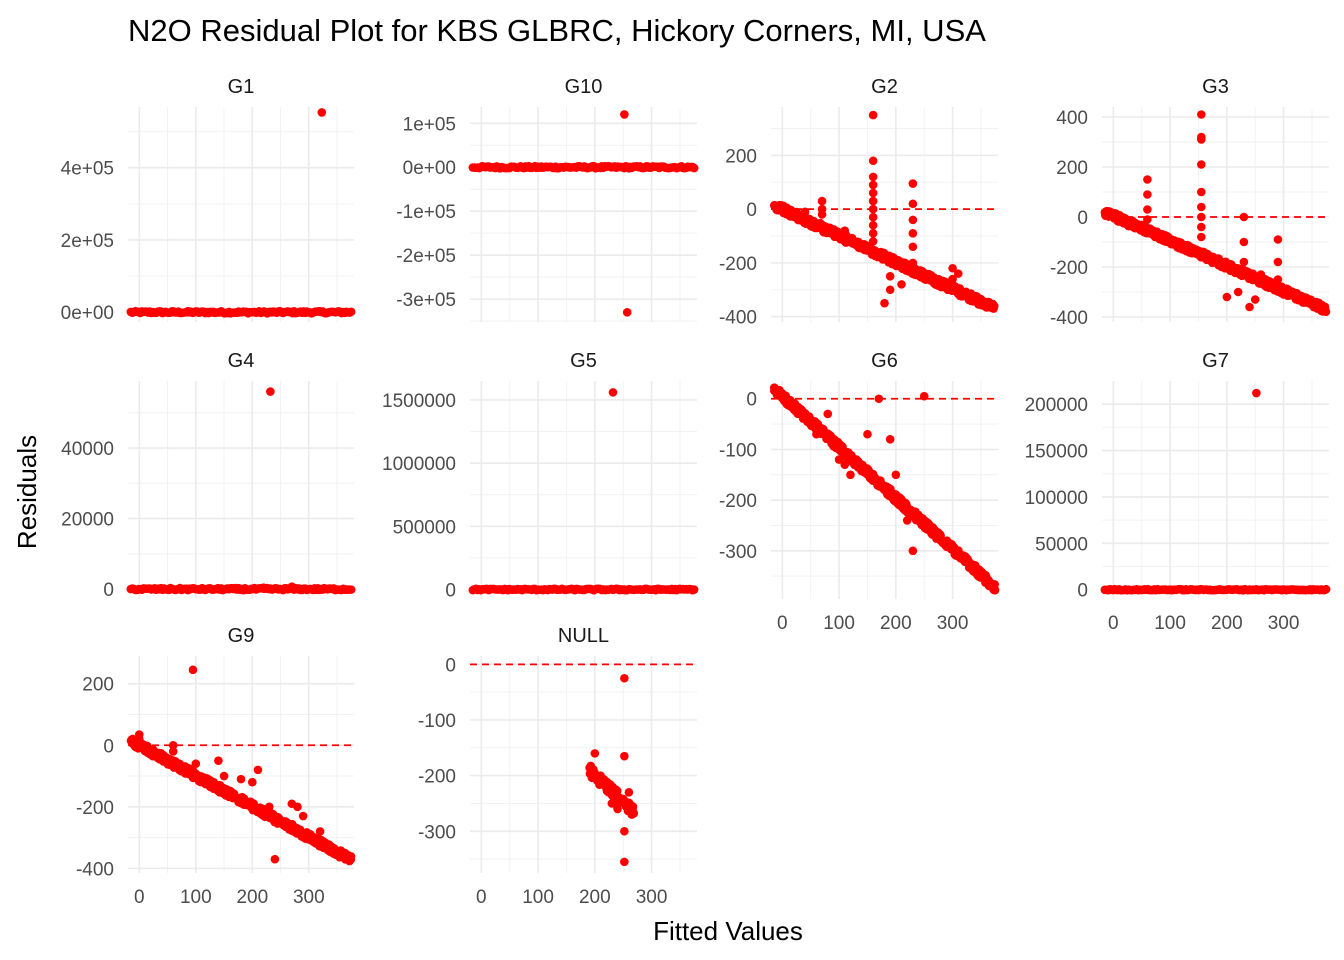  What do you see at coordinates (728, 931) in the screenshot?
I see `x-axis-label: Fitted Values` at bounding box center [728, 931].